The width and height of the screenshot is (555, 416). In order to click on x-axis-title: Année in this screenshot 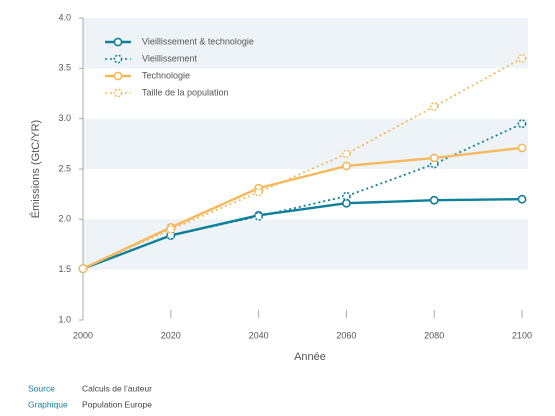, I will do `click(310, 357)`.